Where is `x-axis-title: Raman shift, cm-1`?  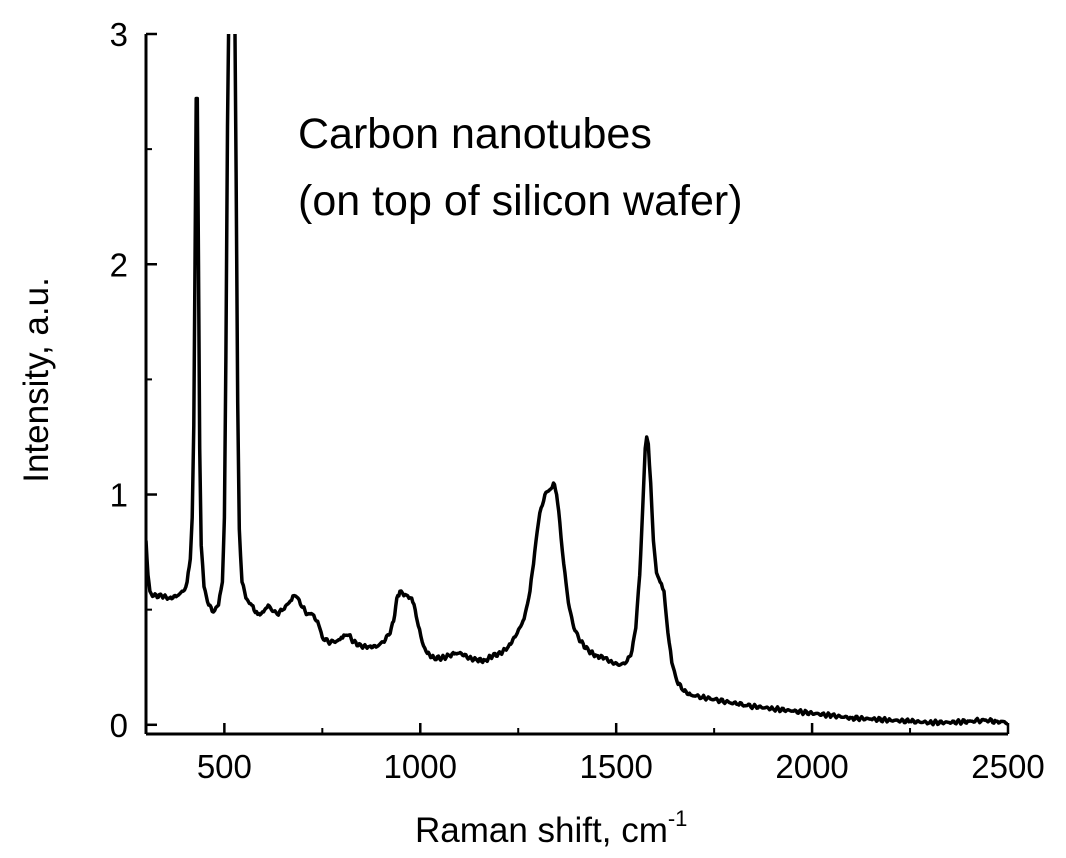 x-axis-title: Raman shift, cm-1 is located at coordinates (551, 828).